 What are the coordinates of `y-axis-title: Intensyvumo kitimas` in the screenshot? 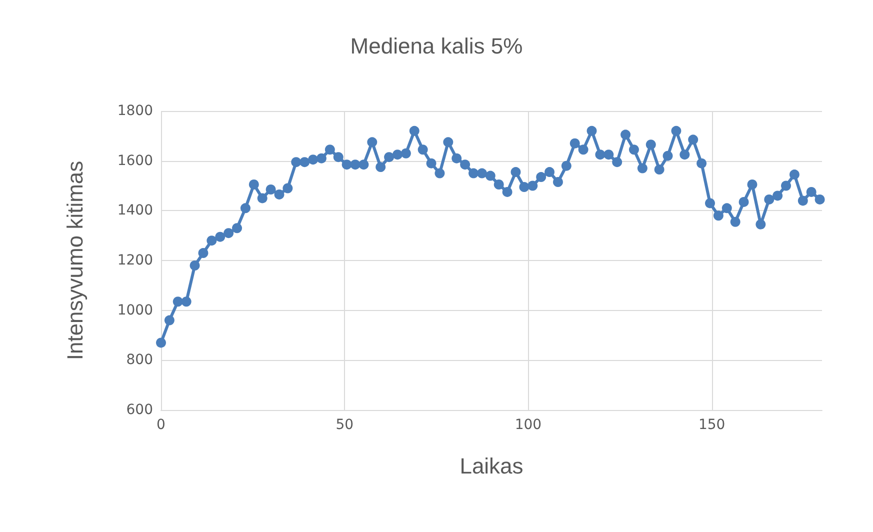 It's located at (75, 260).